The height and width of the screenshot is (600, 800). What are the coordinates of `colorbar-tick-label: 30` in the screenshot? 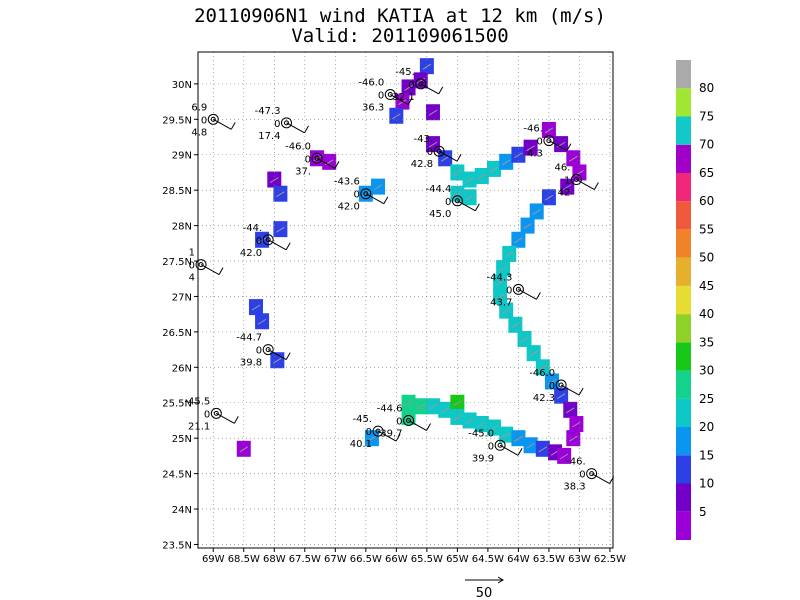 It's located at (706, 371).